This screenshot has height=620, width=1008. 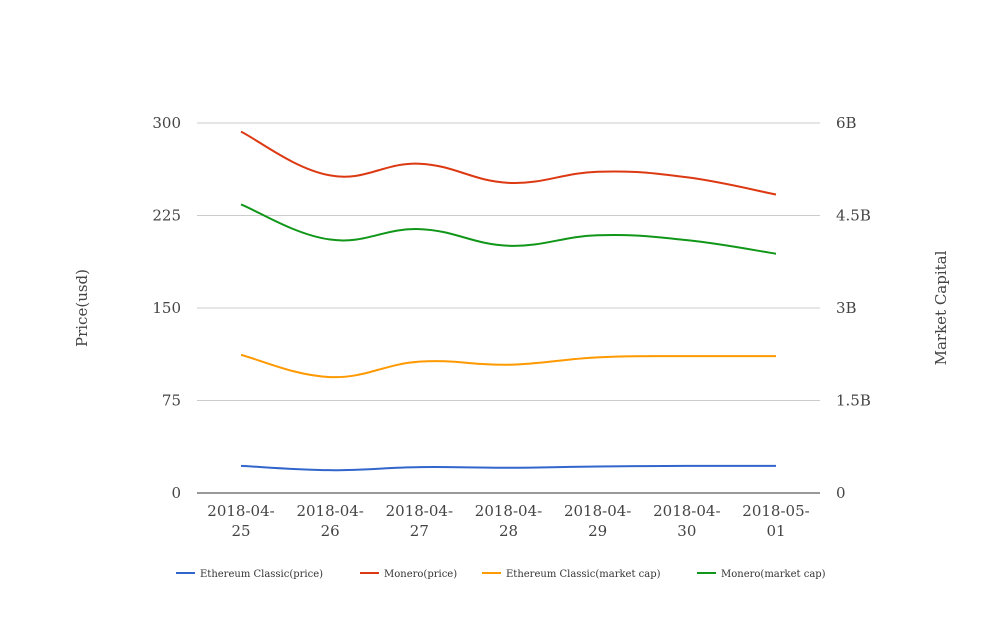 I want to click on y2-tick-label: 4.5B, so click(x=853, y=216).